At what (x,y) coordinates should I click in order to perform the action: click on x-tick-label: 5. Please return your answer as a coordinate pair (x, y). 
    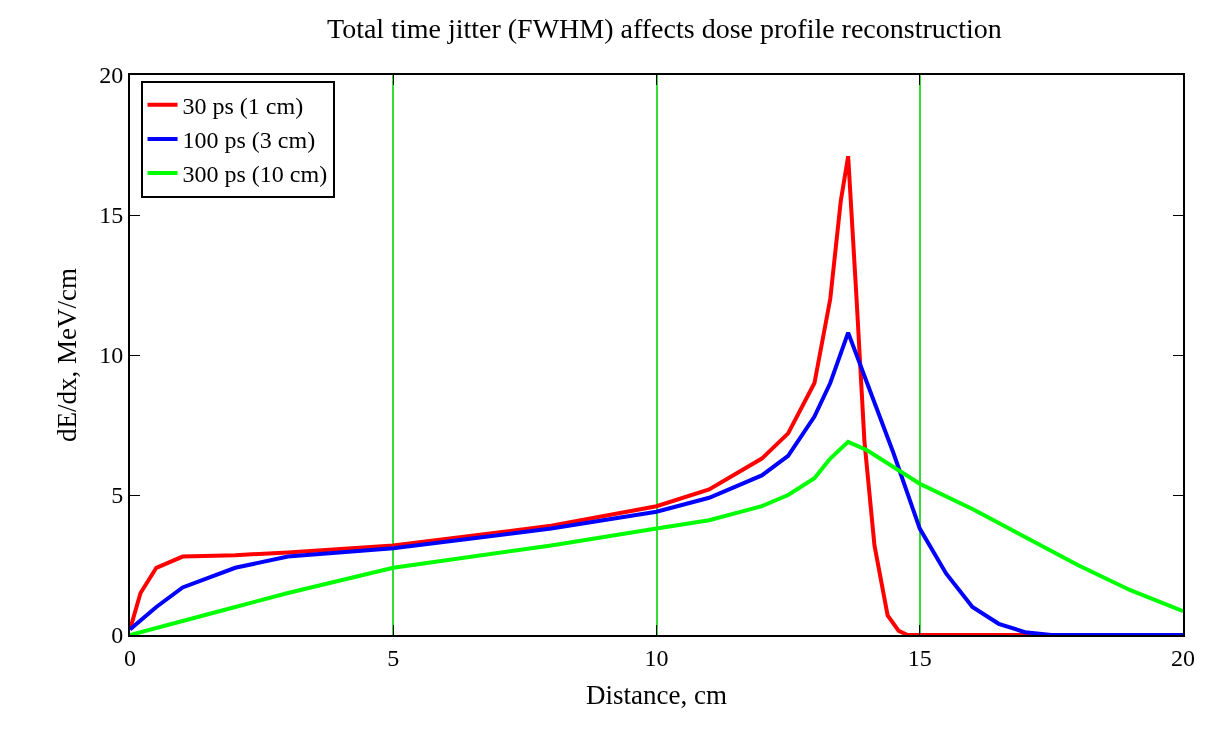
    Looking at the image, I should click on (393, 657).